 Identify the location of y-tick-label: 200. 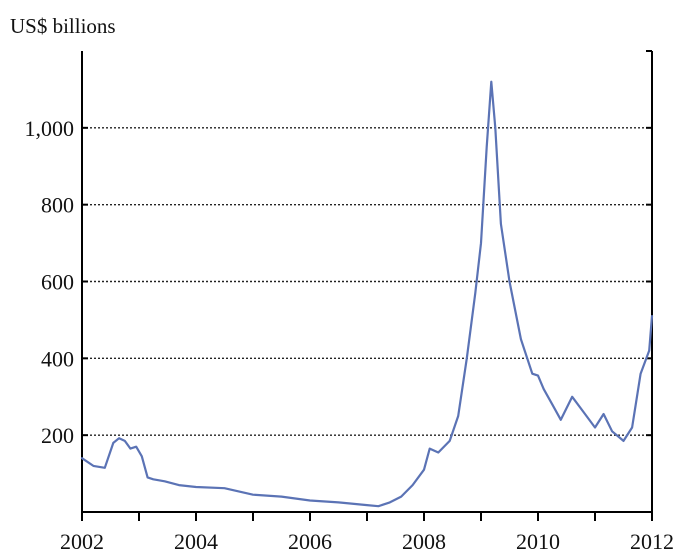
(57, 435).